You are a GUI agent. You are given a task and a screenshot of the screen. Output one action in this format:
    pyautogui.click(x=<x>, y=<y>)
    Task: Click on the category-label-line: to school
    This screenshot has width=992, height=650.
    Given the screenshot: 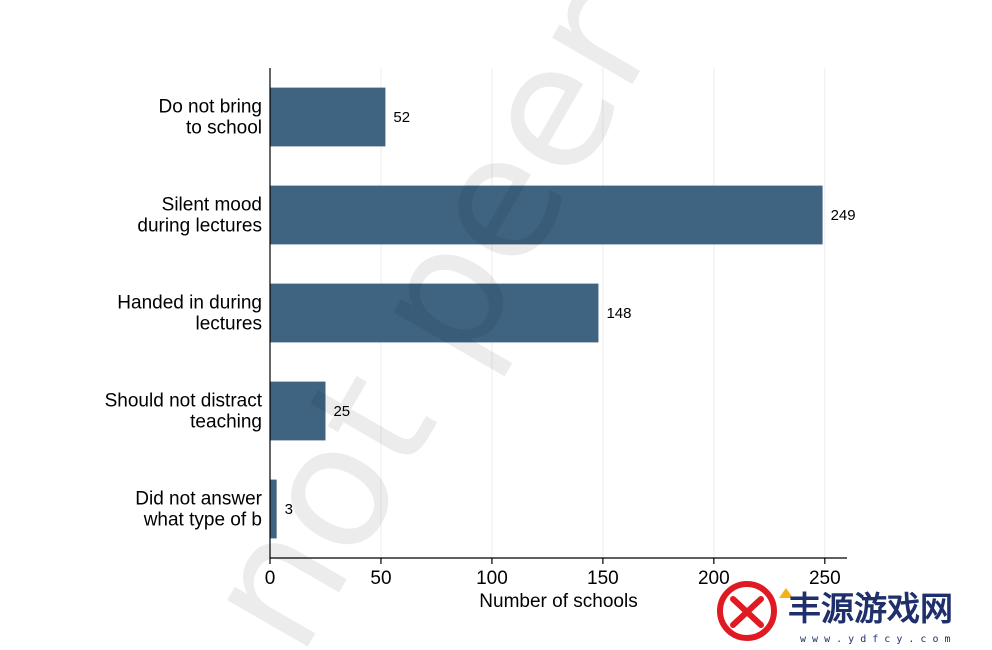 What is the action you would take?
    pyautogui.click(x=224, y=128)
    